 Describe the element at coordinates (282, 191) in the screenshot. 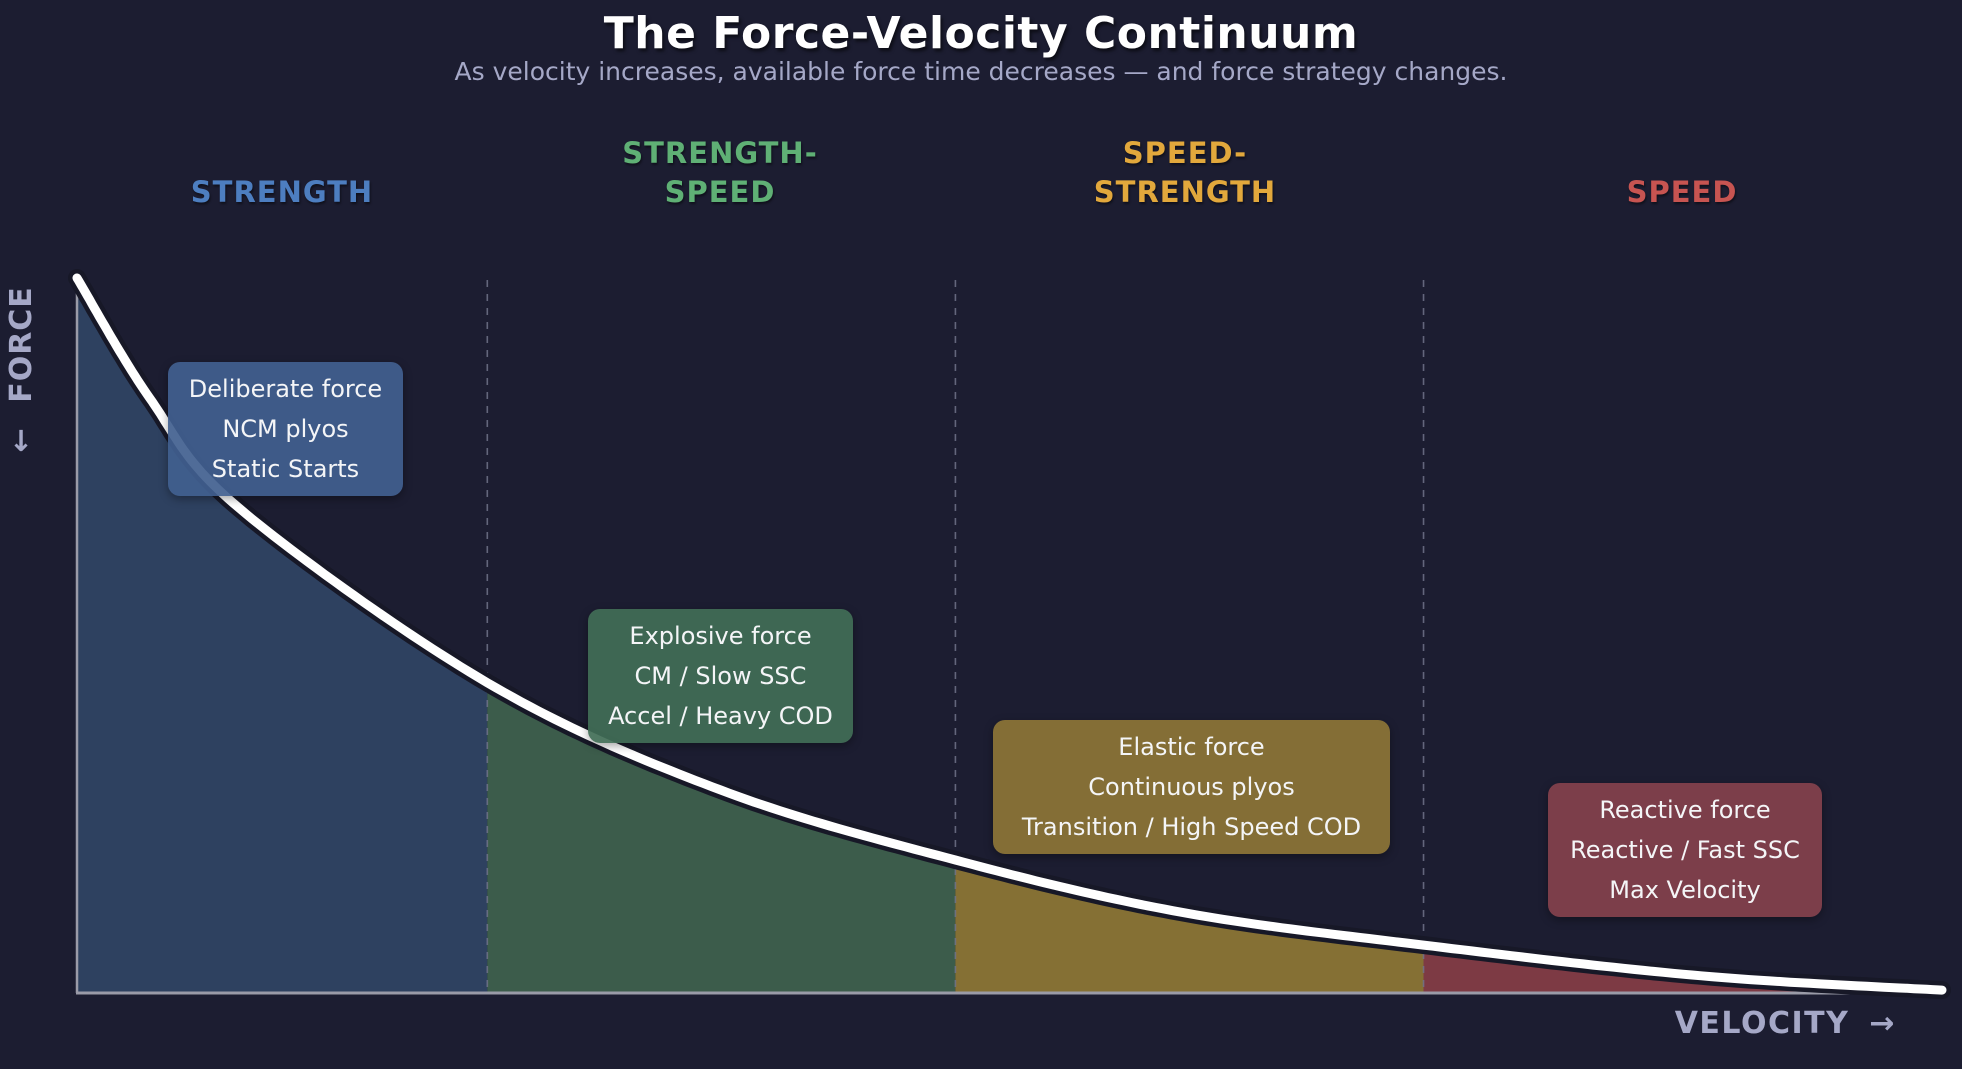

I see `zone-header-strength: STRENGTH` at that location.